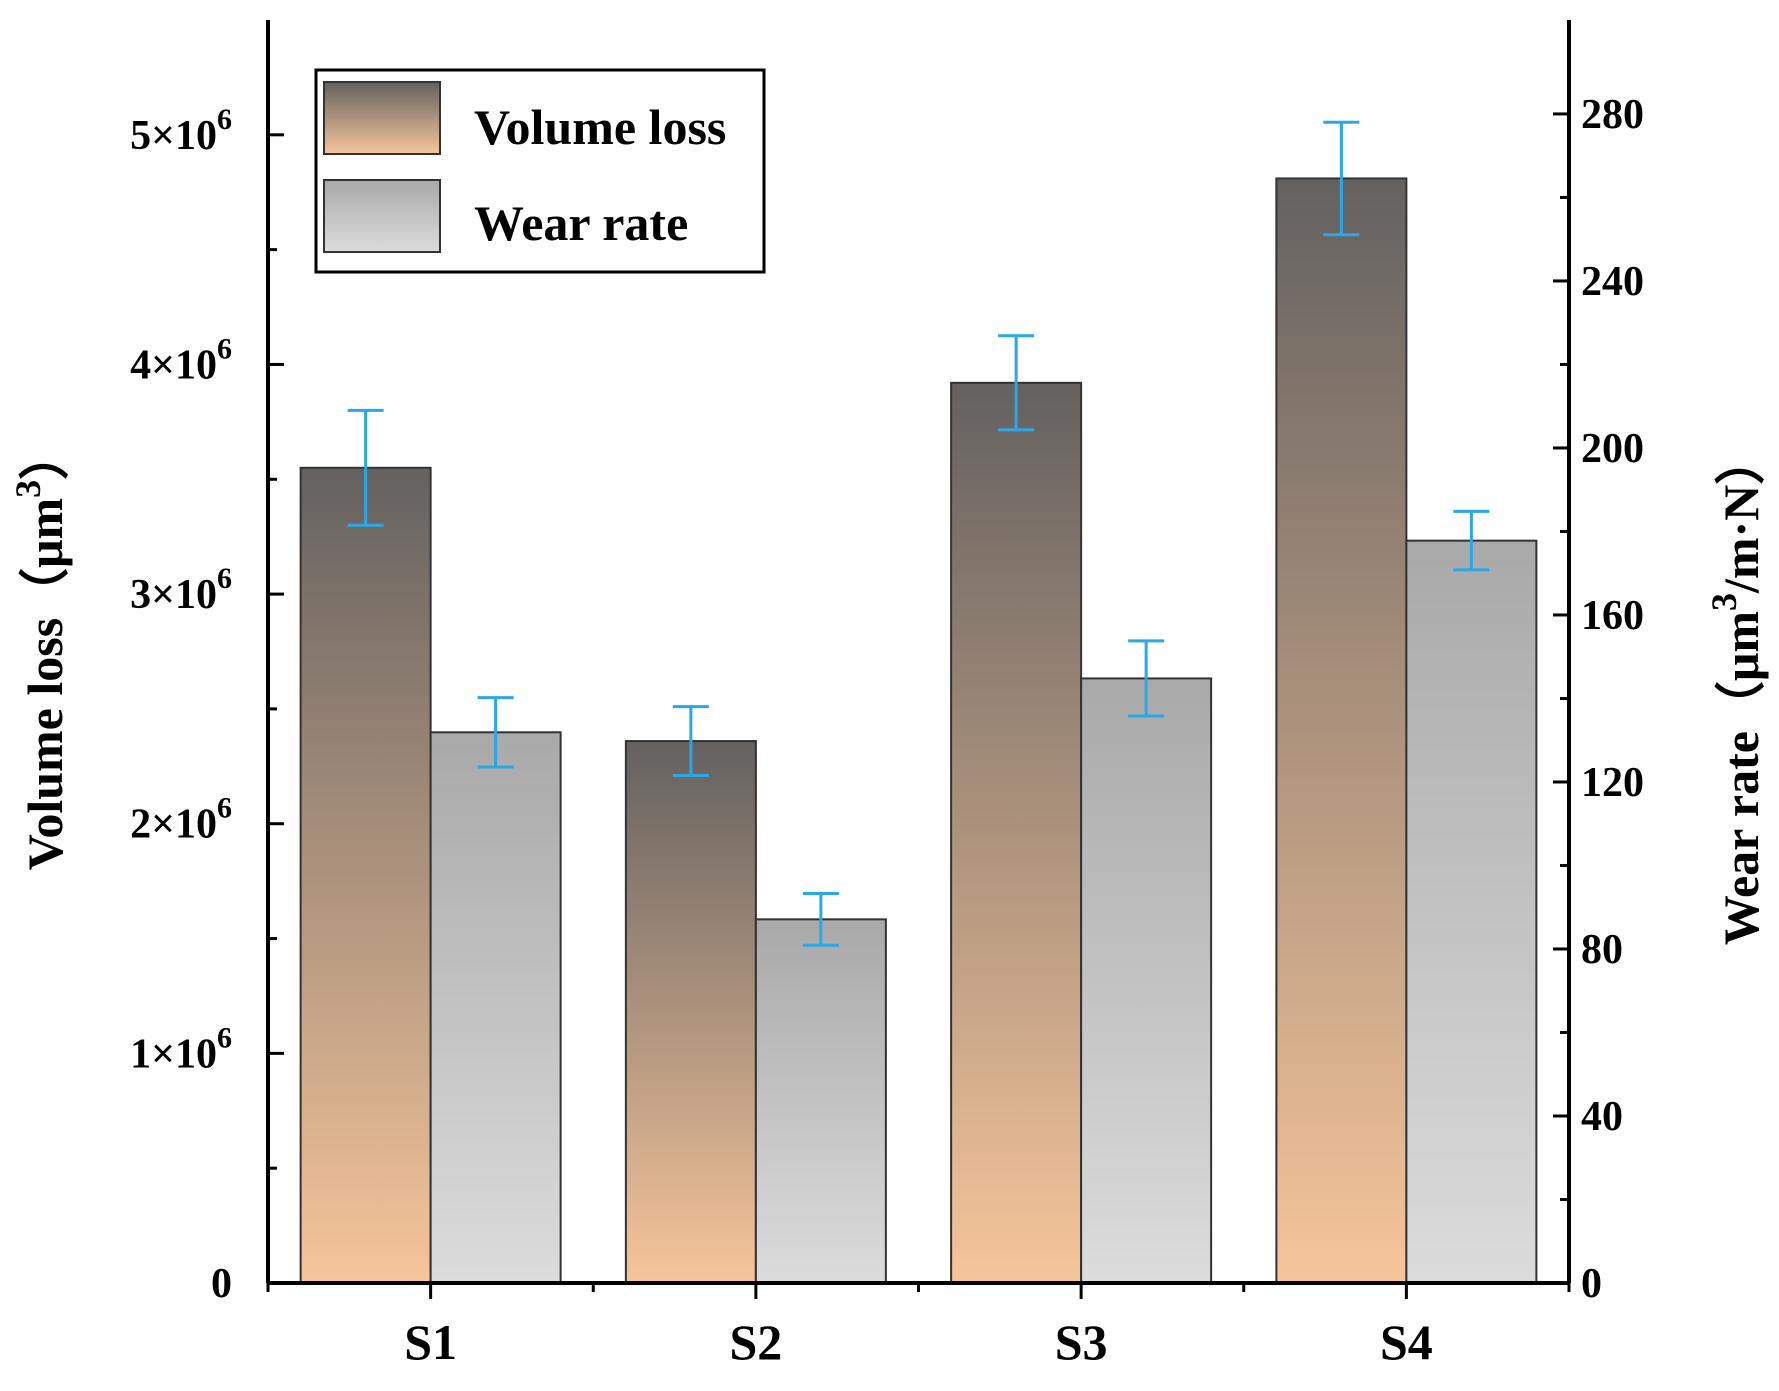 The width and height of the screenshot is (1779, 1391). What do you see at coordinates (690, 1012) in the screenshot?
I see `bar-volume-loss-s2` at bounding box center [690, 1012].